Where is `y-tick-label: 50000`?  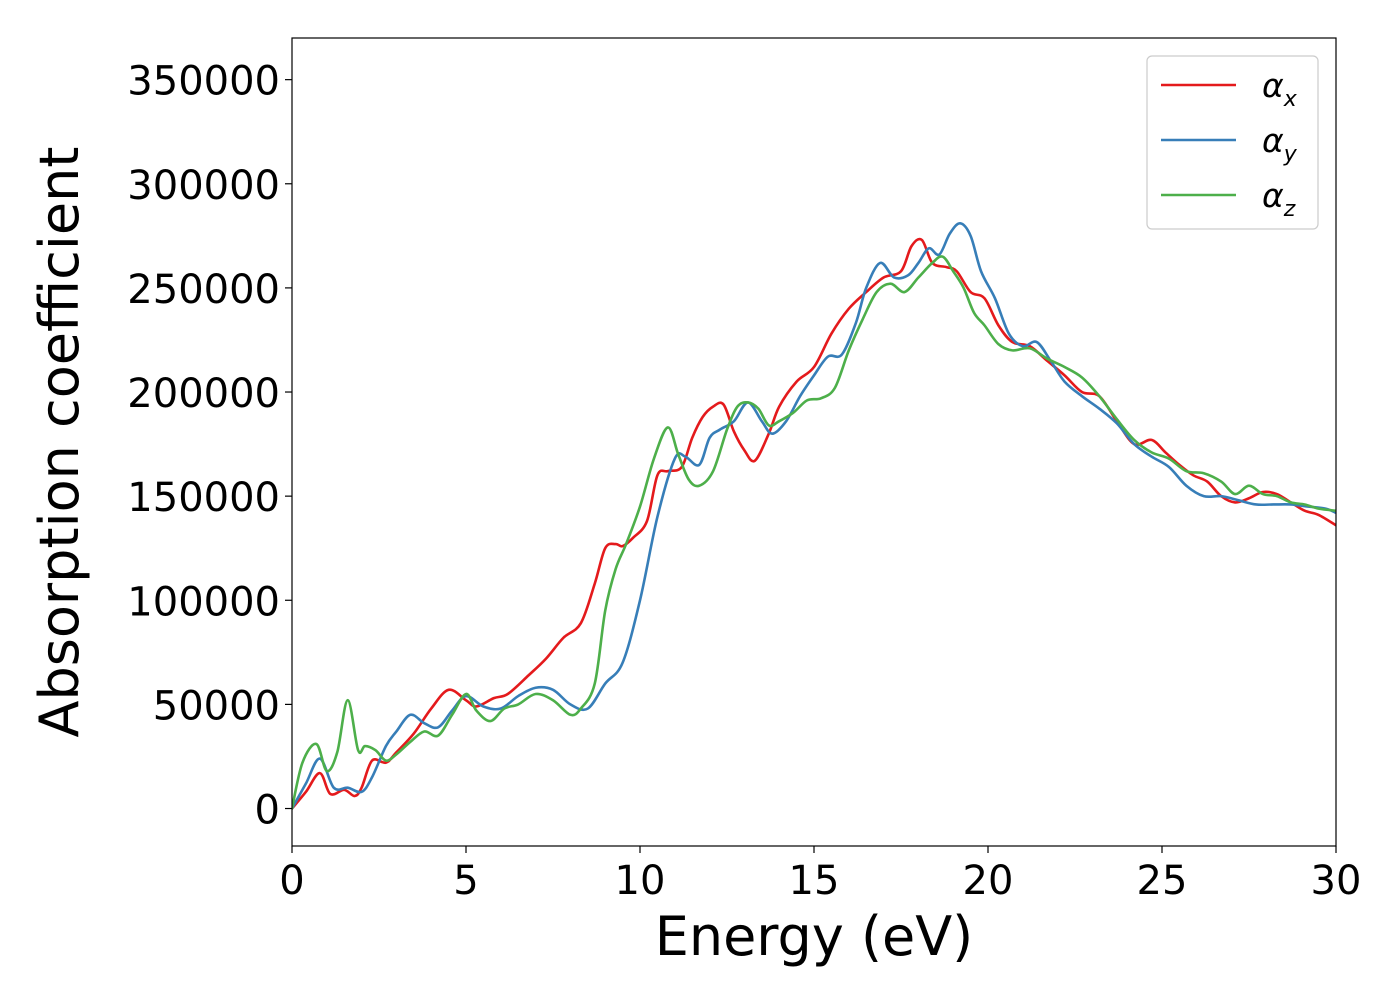
y-tick-label: 50000 is located at coordinates (216, 706).